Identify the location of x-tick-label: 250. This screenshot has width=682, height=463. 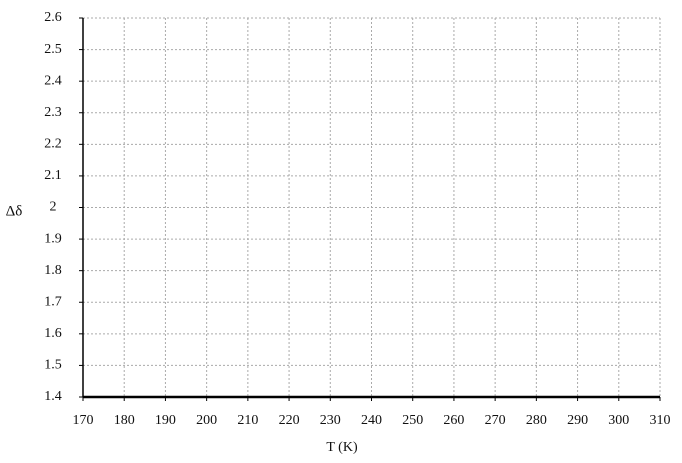
(412, 420).